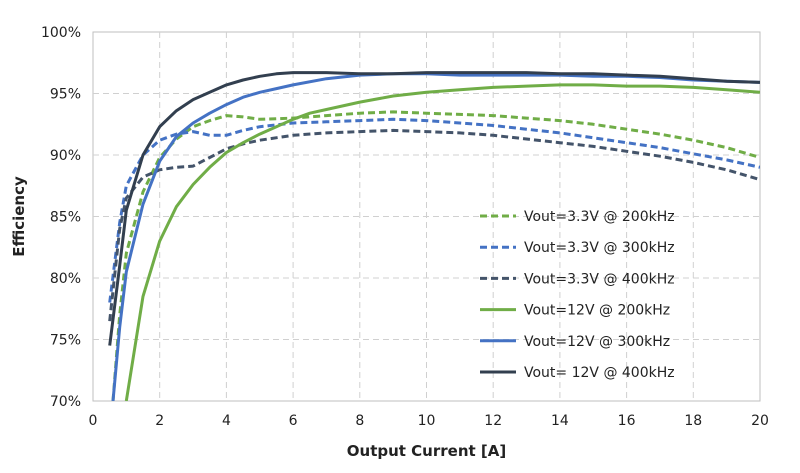 Image resolution: width=800 pixels, height=473 pixels. I want to click on legend-label-2: Vout=3.3V @ 300kHz, so click(599, 248).